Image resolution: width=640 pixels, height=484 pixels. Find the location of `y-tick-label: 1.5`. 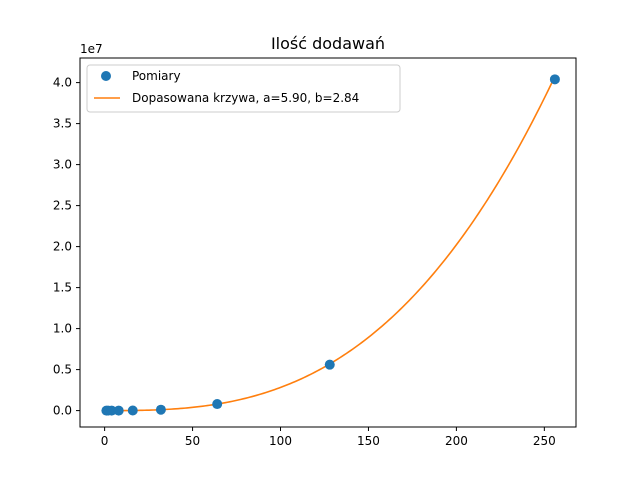

y-tick-label: 1.5 is located at coordinates (62, 288).